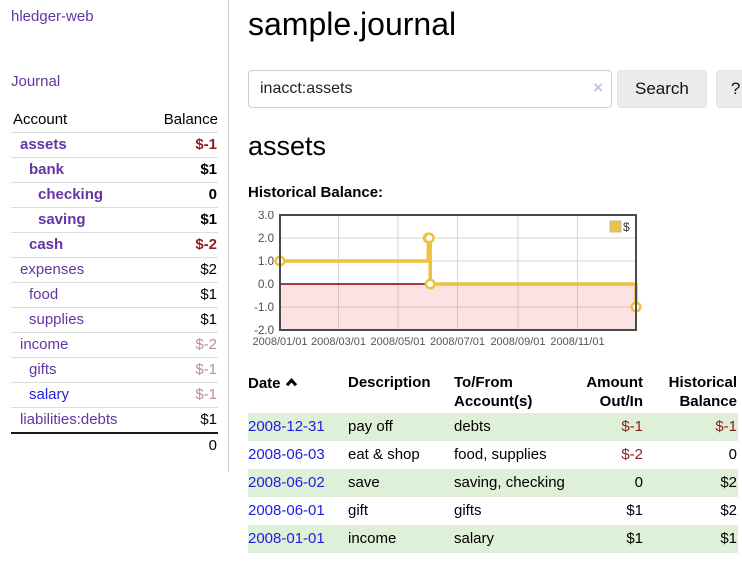 The height and width of the screenshot is (582, 742). I want to click on register-row: 2008-12-31 pay off debts $-1 $-1, so click(493, 427).